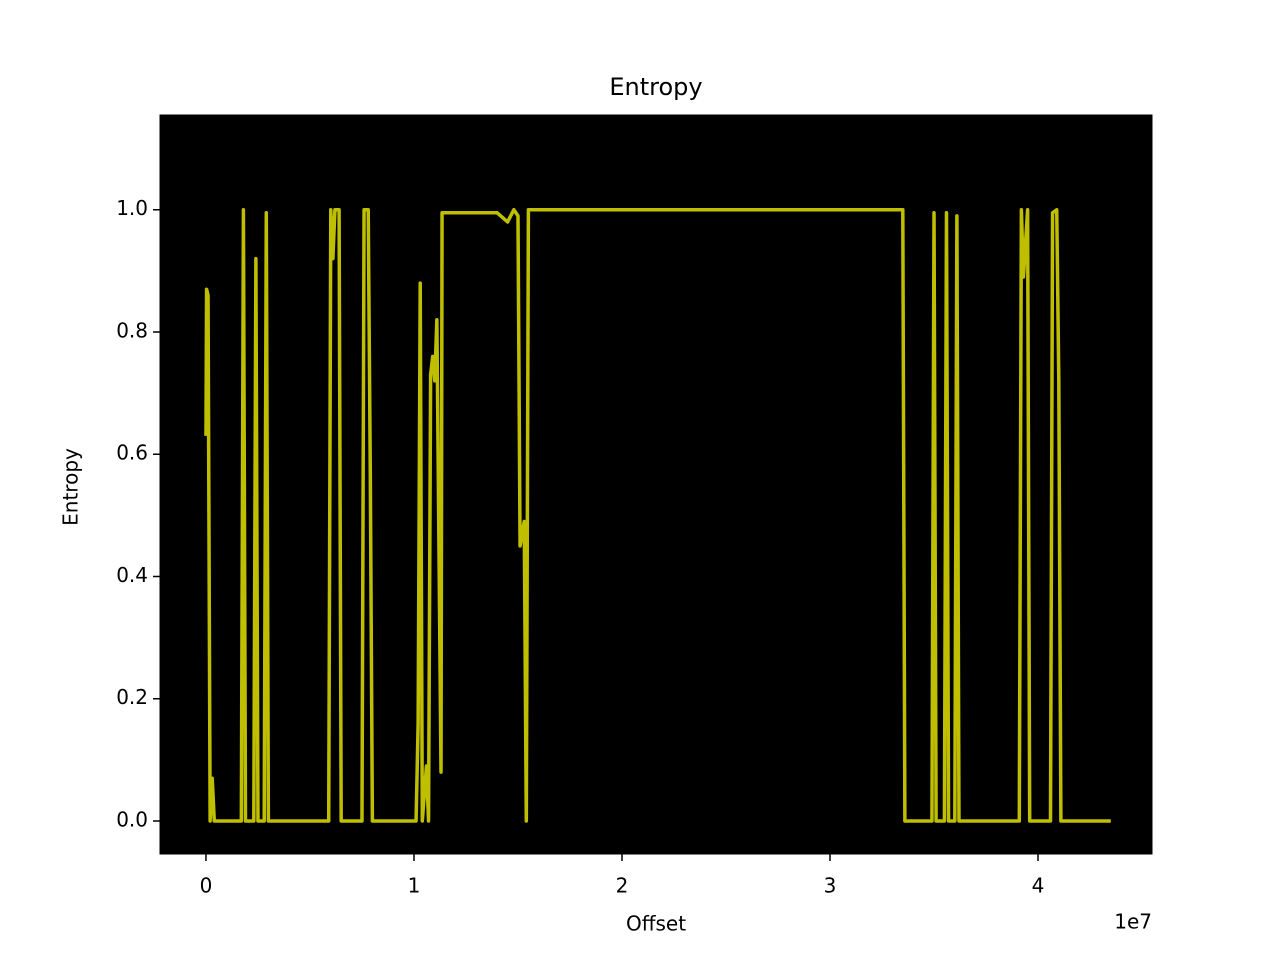 Image resolution: width=1280 pixels, height=960 pixels. What do you see at coordinates (622, 886) in the screenshot?
I see `x-tick-label: 2` at bounding box center [622, 886].